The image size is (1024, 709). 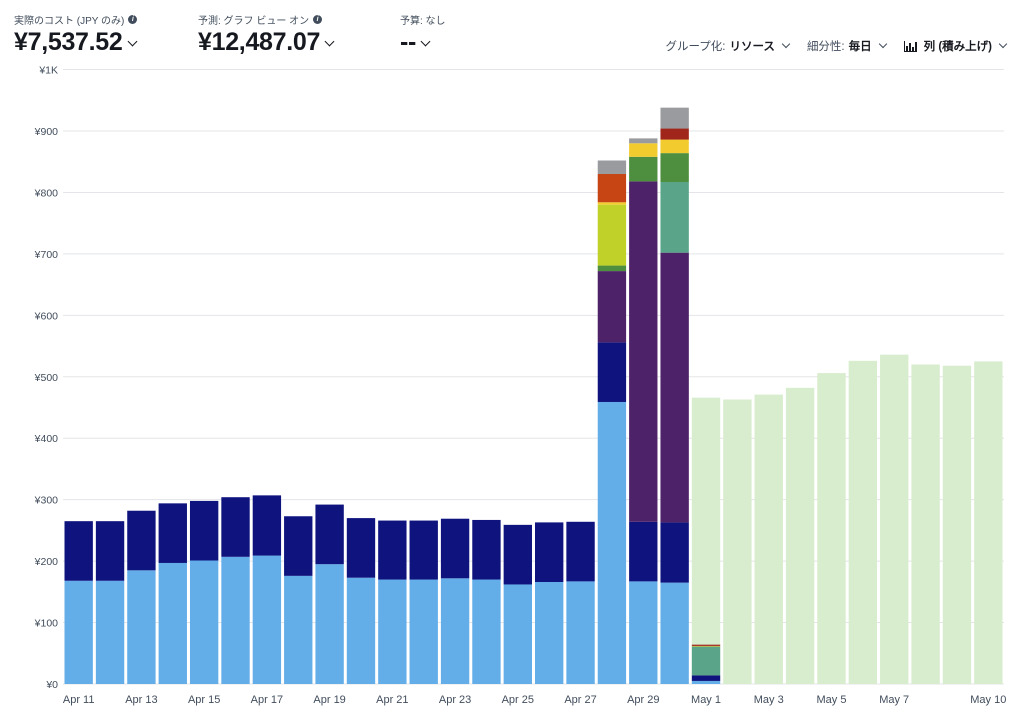 I want to click on chart-controls: グループ化: リソース 細分性: 毎日 列 (積み上げ), so click(x=836, y=46).